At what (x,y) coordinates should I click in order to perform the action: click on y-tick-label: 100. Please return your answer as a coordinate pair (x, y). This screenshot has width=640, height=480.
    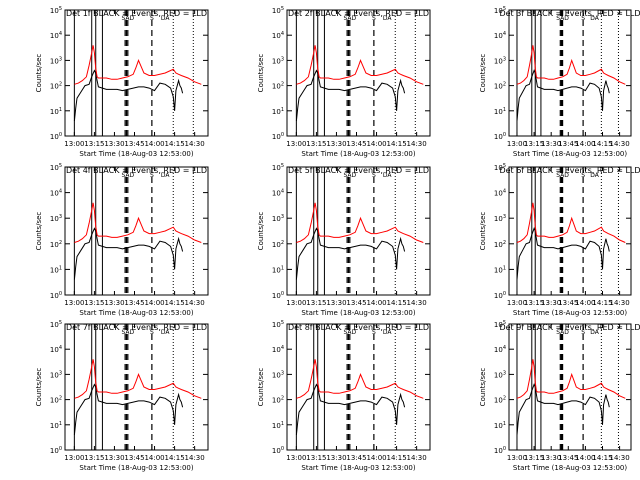
    Looking at the image, I should click on (56, 450).